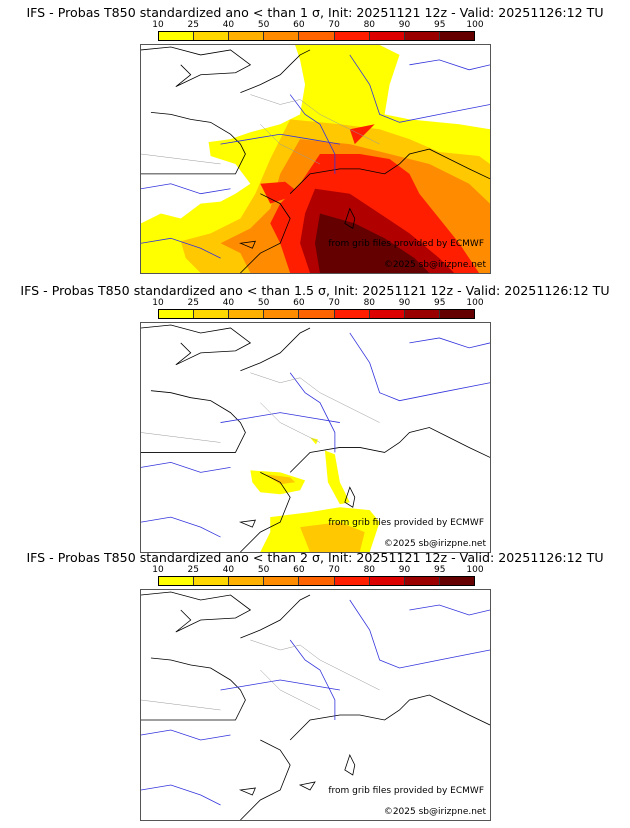  What do you see at coordinates (315, 513) in the screenshot?
I see `field-gold` at bounding box center [315, 513].